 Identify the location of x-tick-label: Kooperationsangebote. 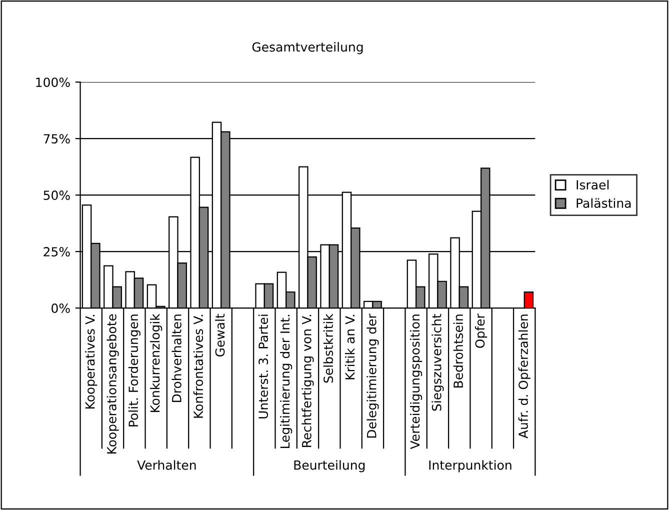
(112, 384).